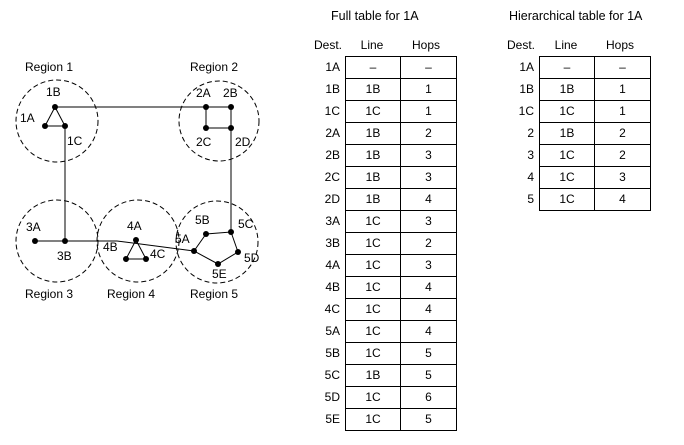  I want to click on full-table-header-hops: Hops, so click(425, 45).